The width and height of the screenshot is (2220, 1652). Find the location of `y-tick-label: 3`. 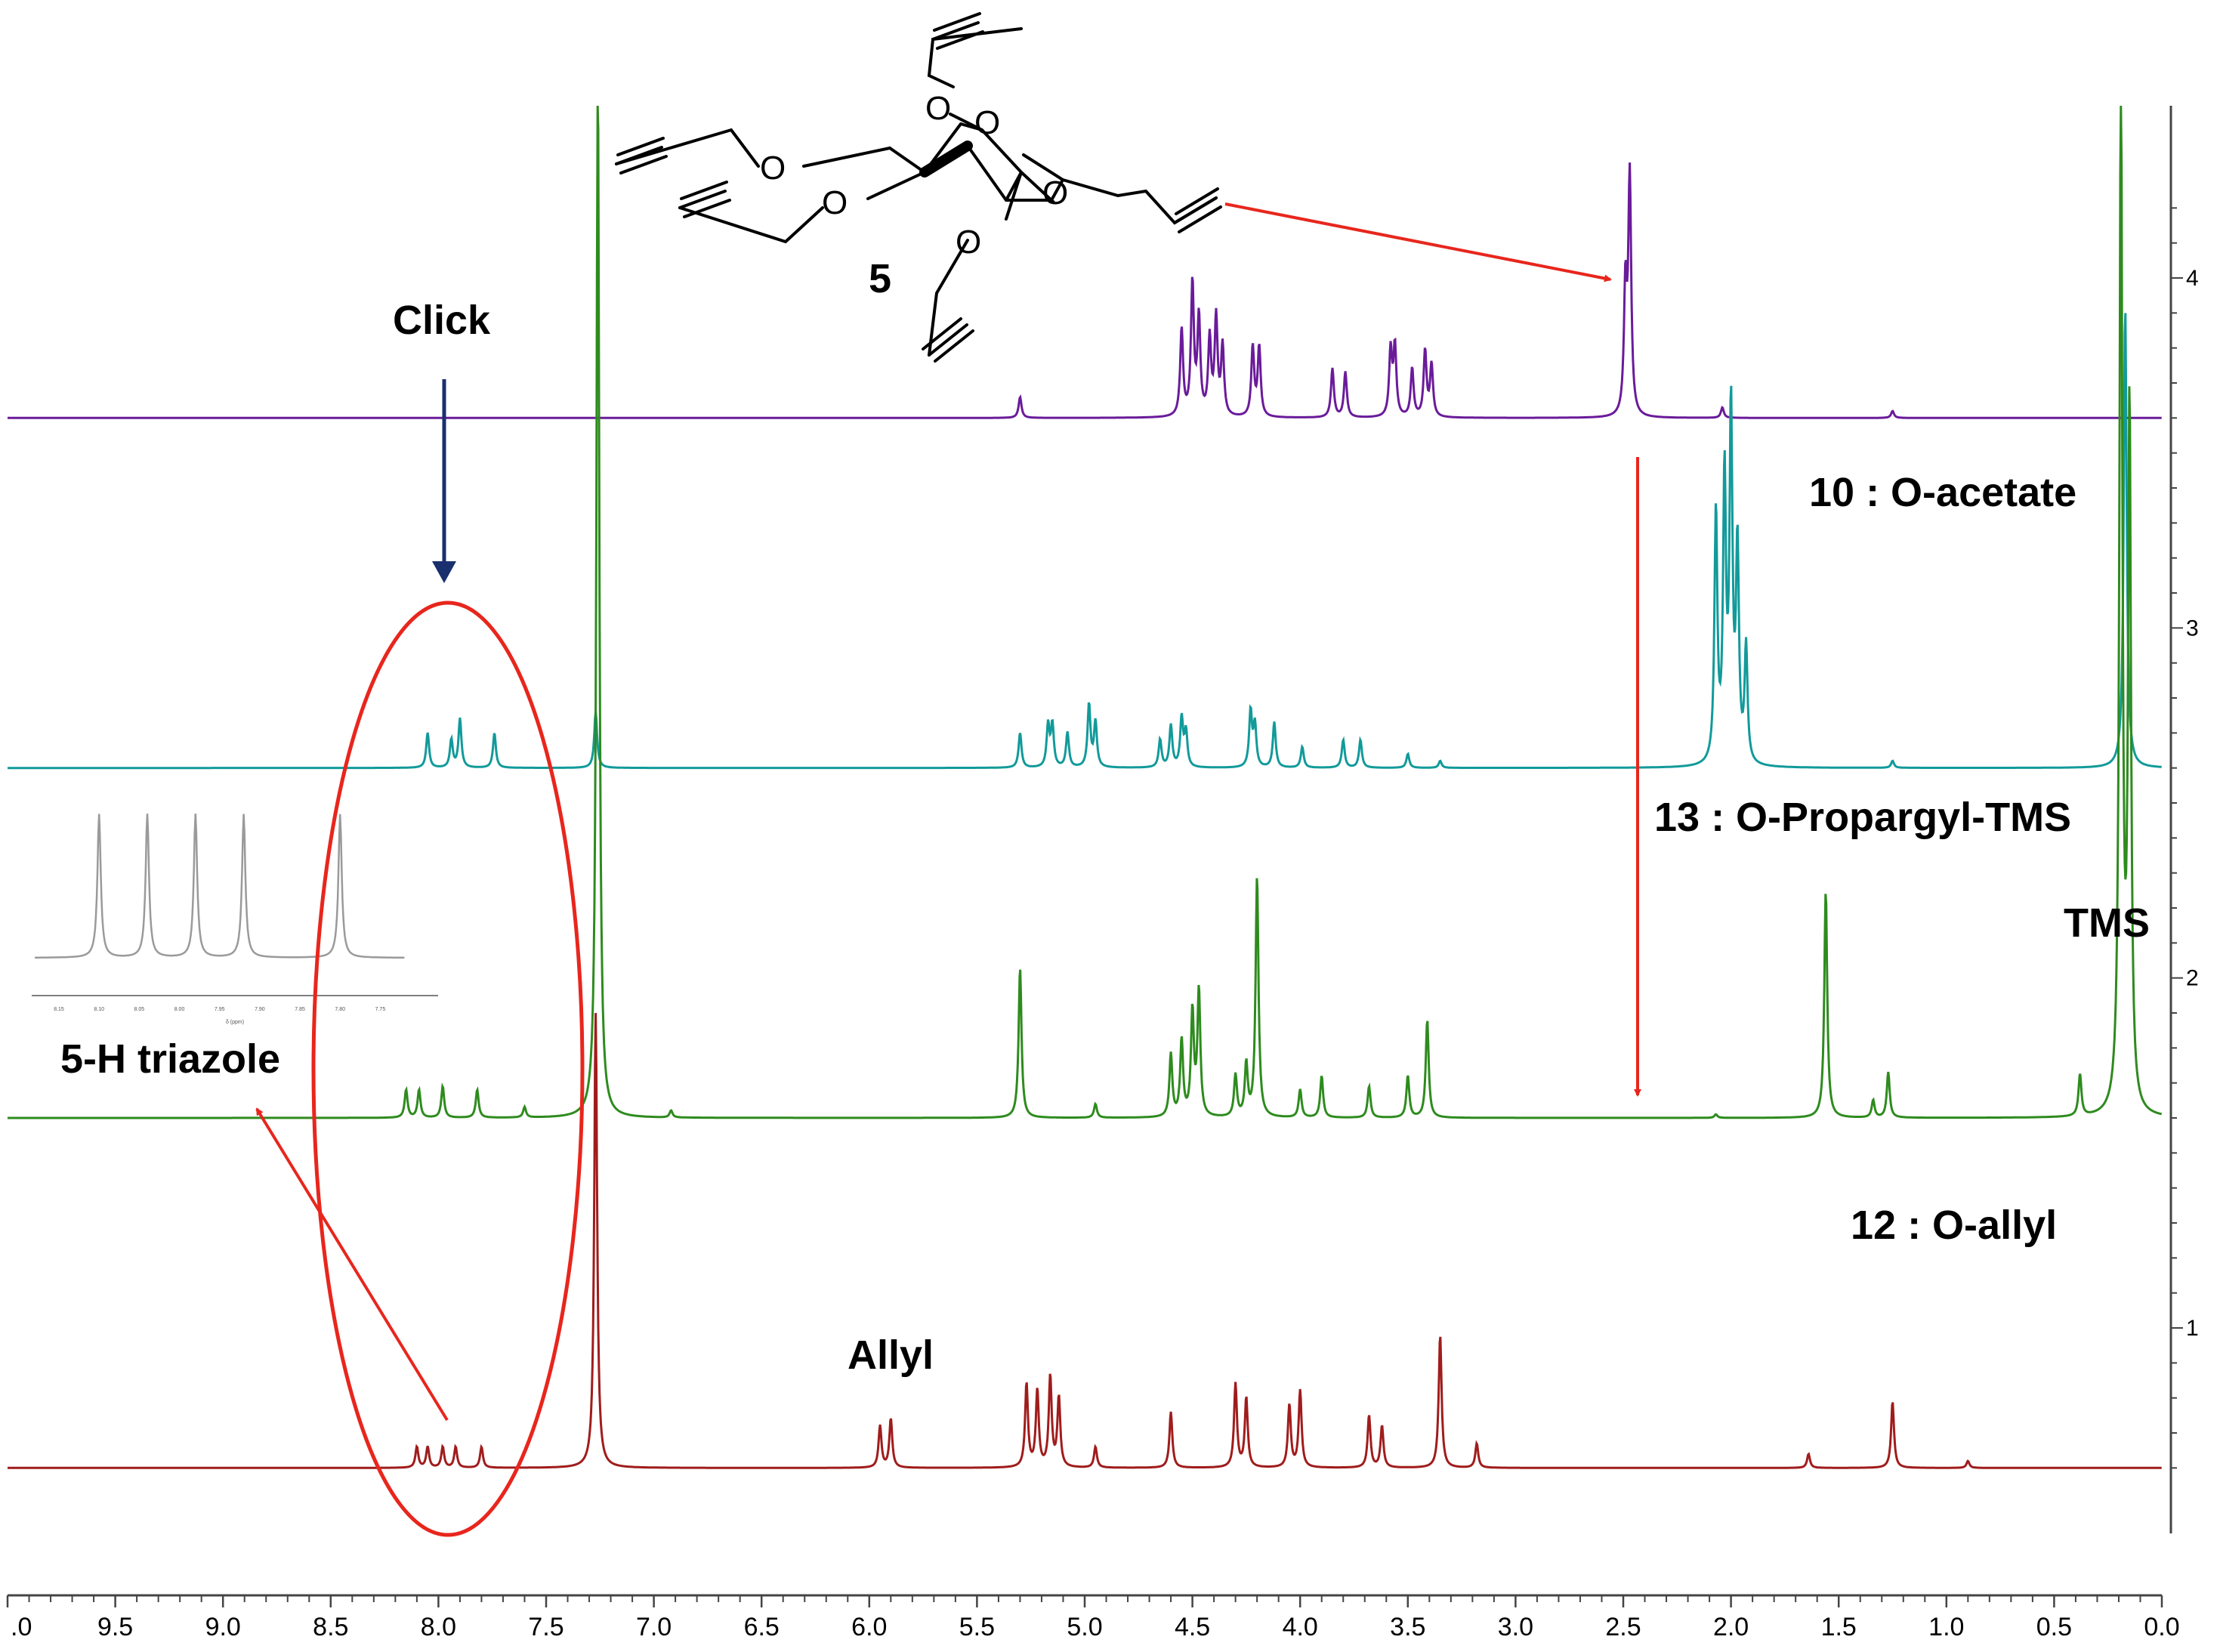

y-tick-label: 3 is located at coordinates (2192, 628).